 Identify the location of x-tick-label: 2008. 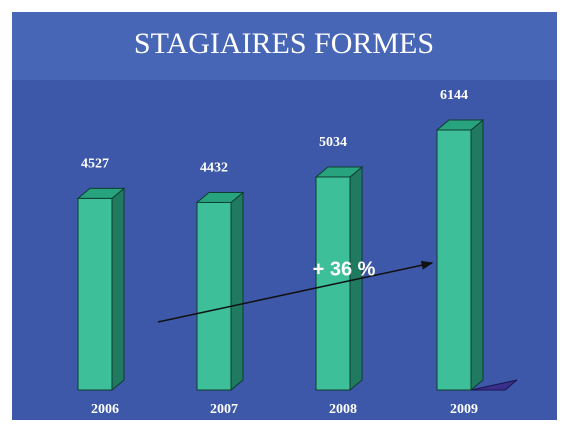
(343, 409).